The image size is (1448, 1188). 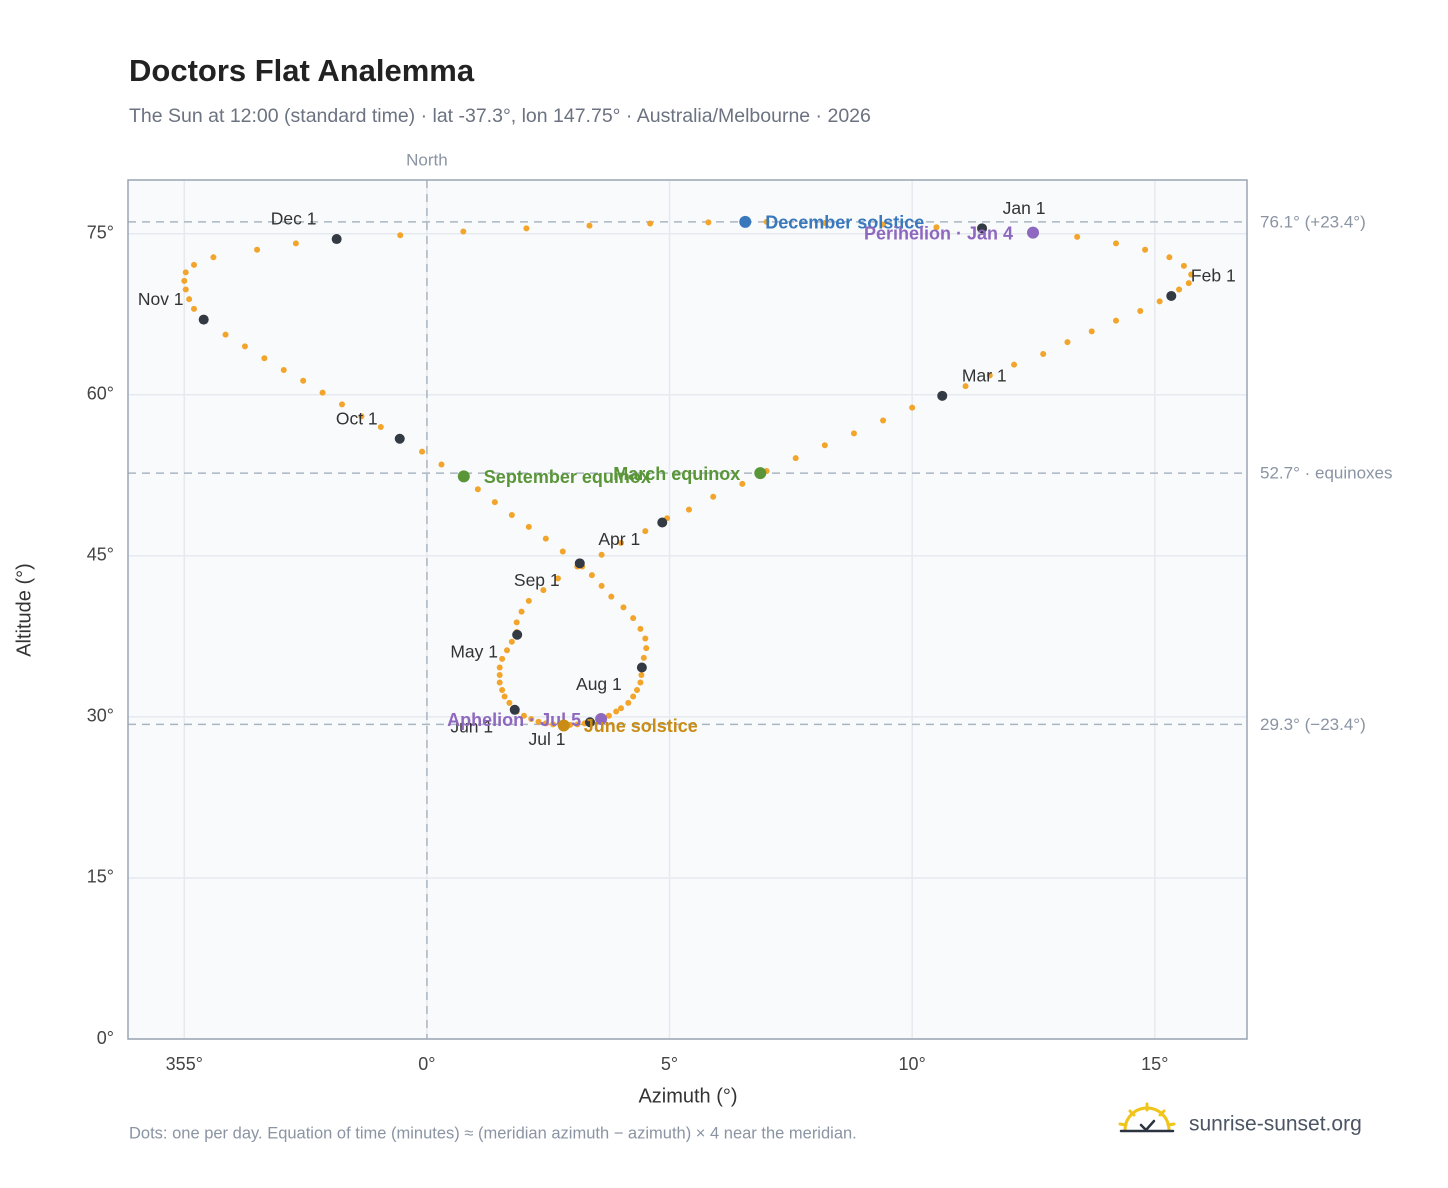 I want to click on event-label: Perihelion · Jan 4, so click(x=938, y=233).